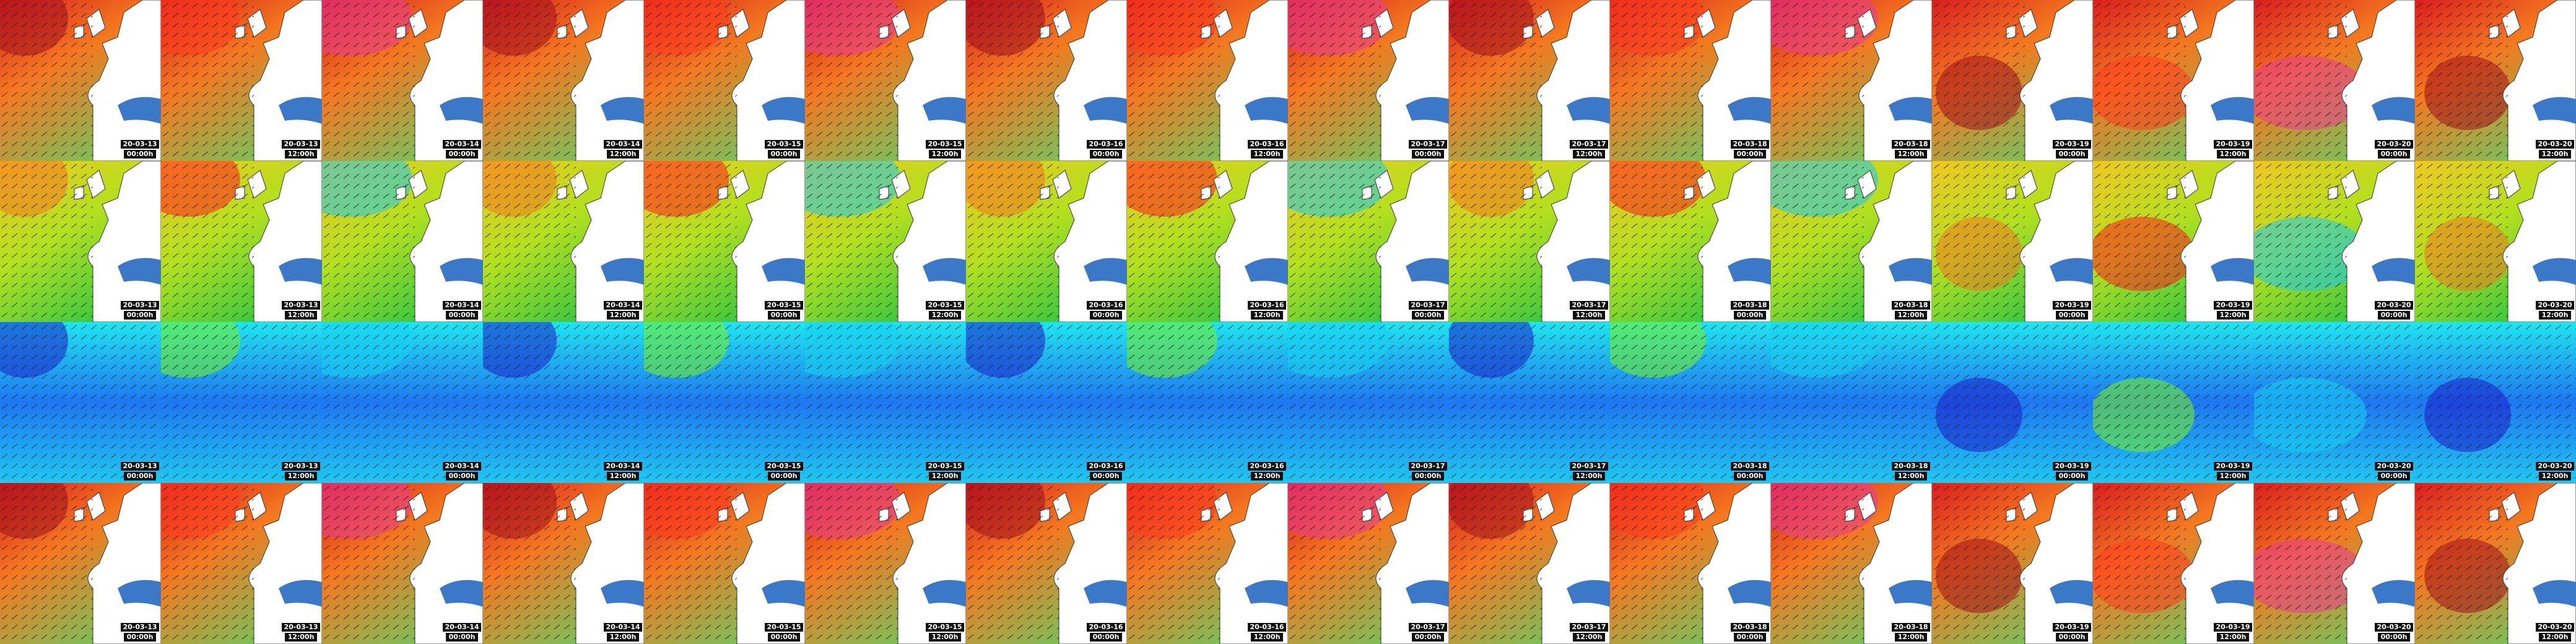 This screenshot has width=2576, height=644. What do you see at coordinates (1851, 80) in the screenshot?
I see `map-tile: 20-03-18 12:00h` at bounding box center [1851, 80].